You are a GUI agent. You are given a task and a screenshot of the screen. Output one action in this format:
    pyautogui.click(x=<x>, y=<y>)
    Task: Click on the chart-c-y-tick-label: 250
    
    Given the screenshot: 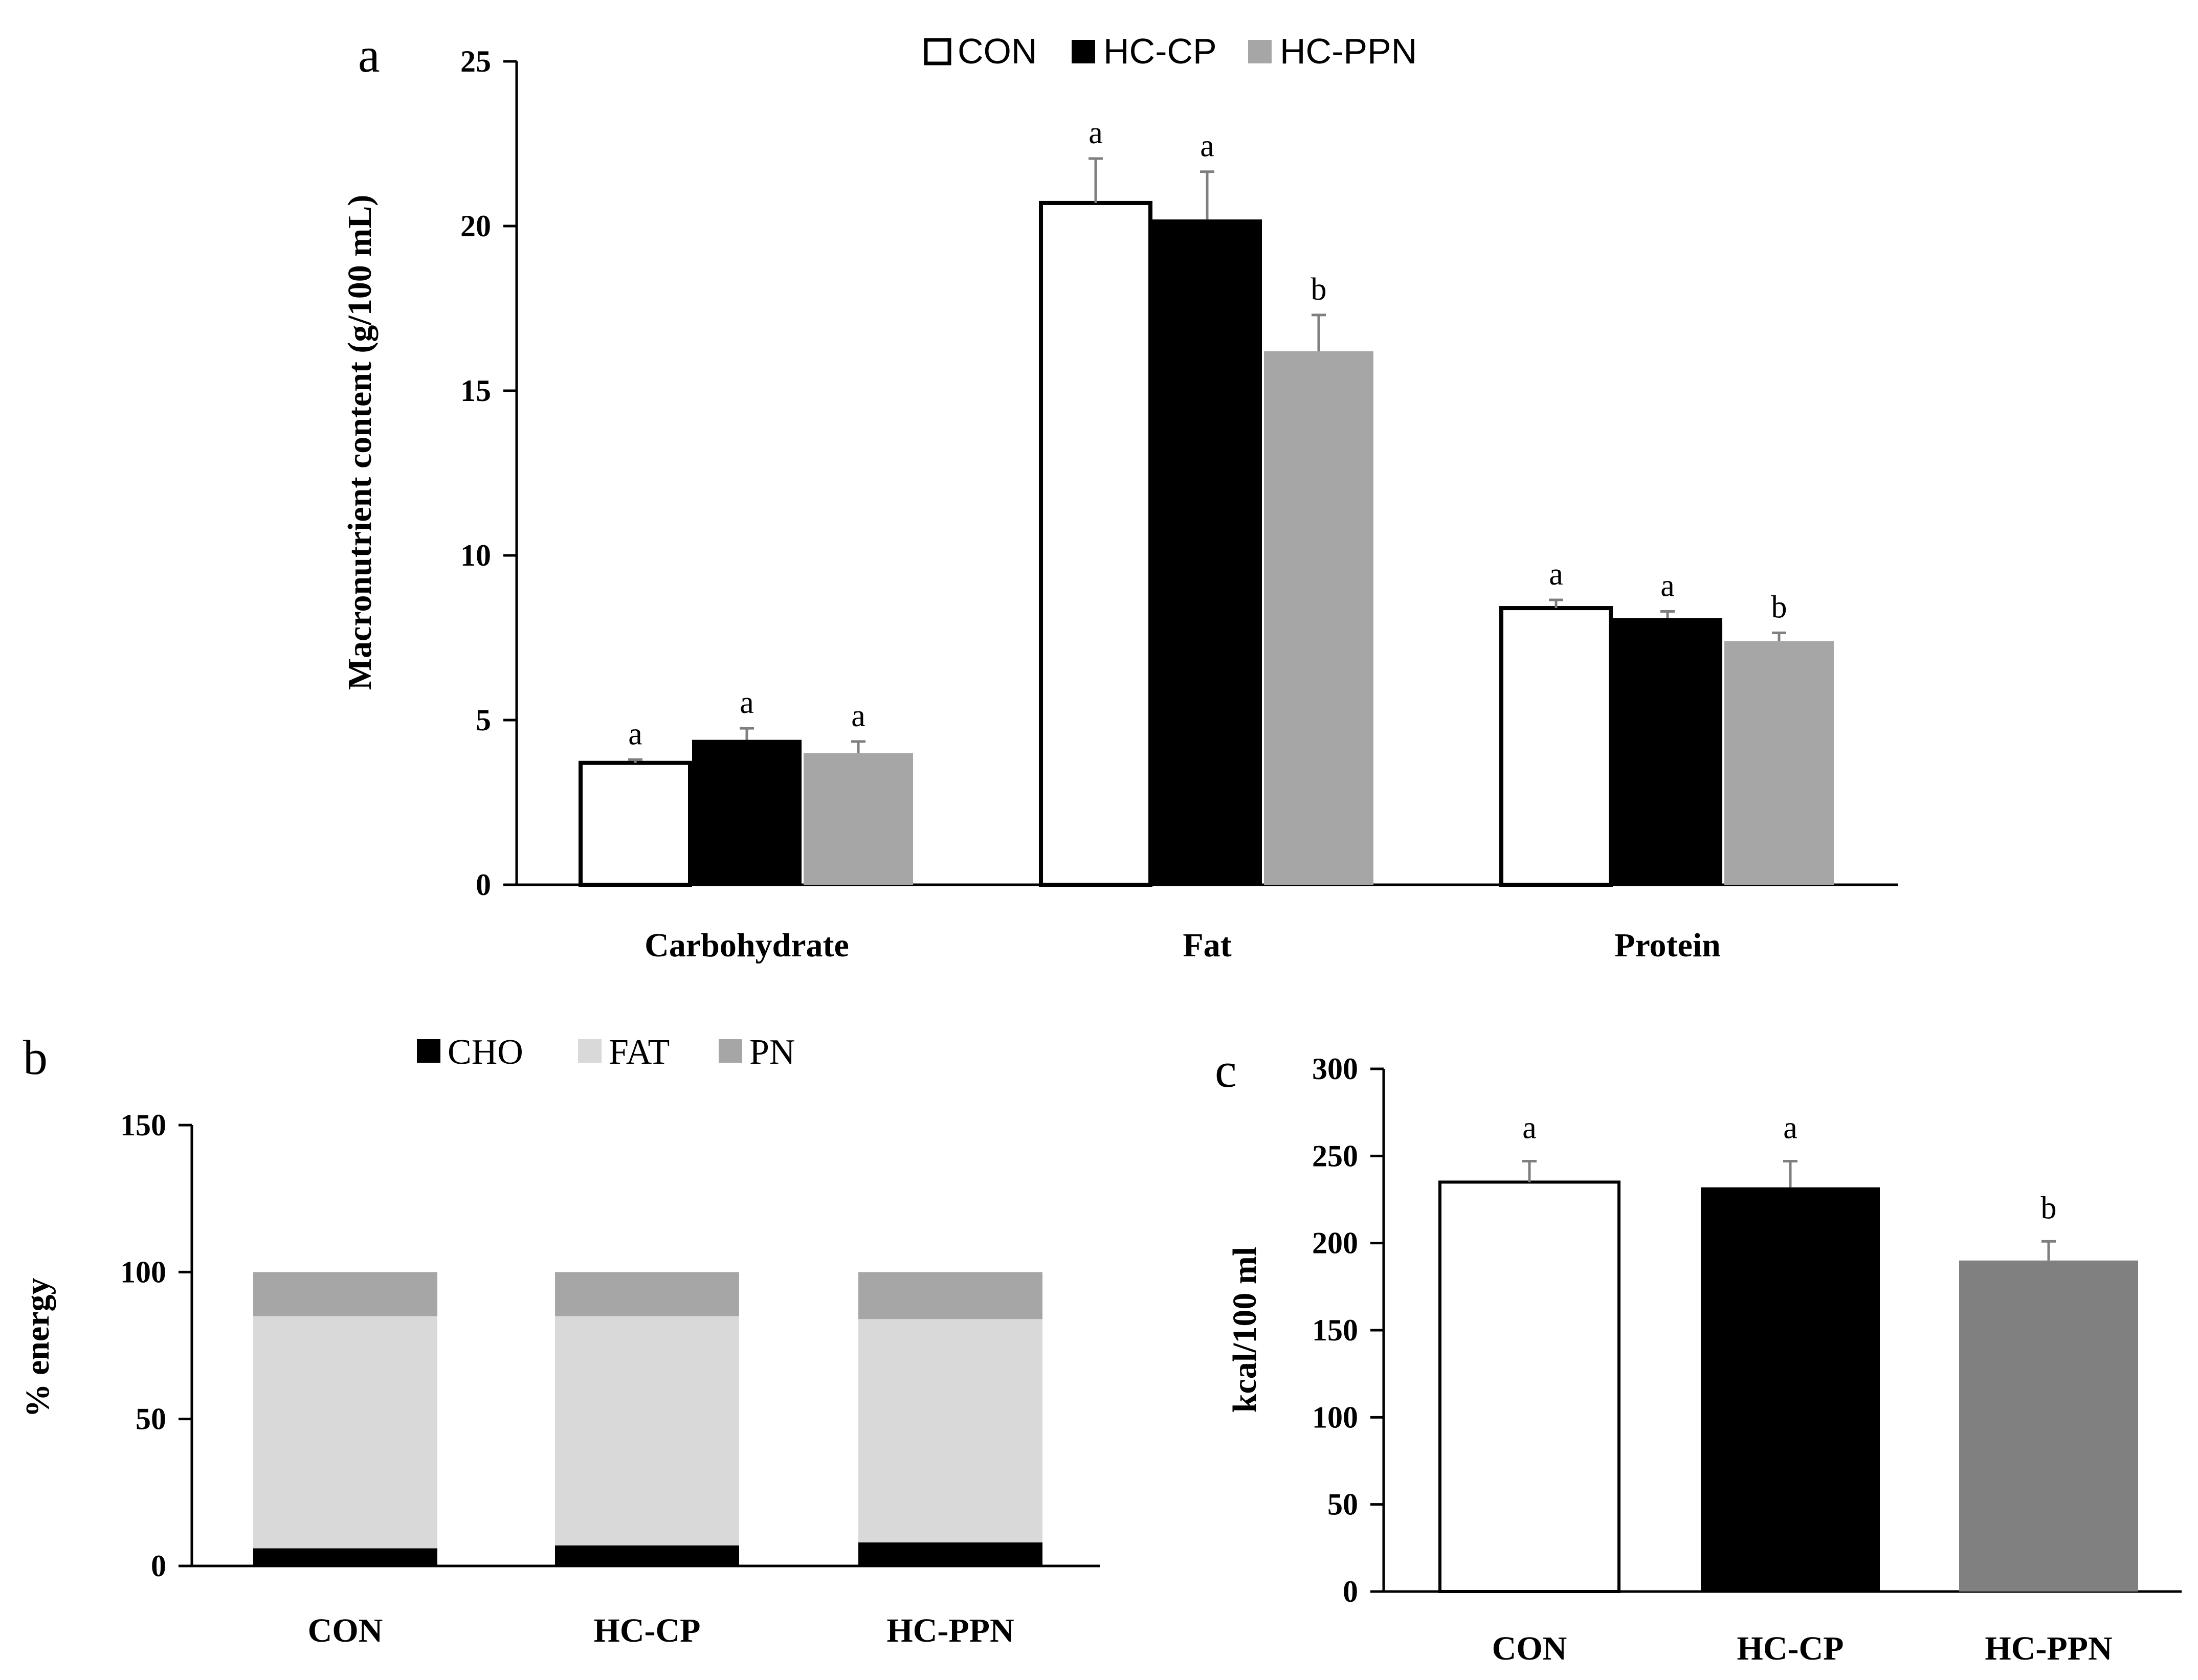 What is the action you would take?
    pyautogui.click(x=1335, y=1156)
    